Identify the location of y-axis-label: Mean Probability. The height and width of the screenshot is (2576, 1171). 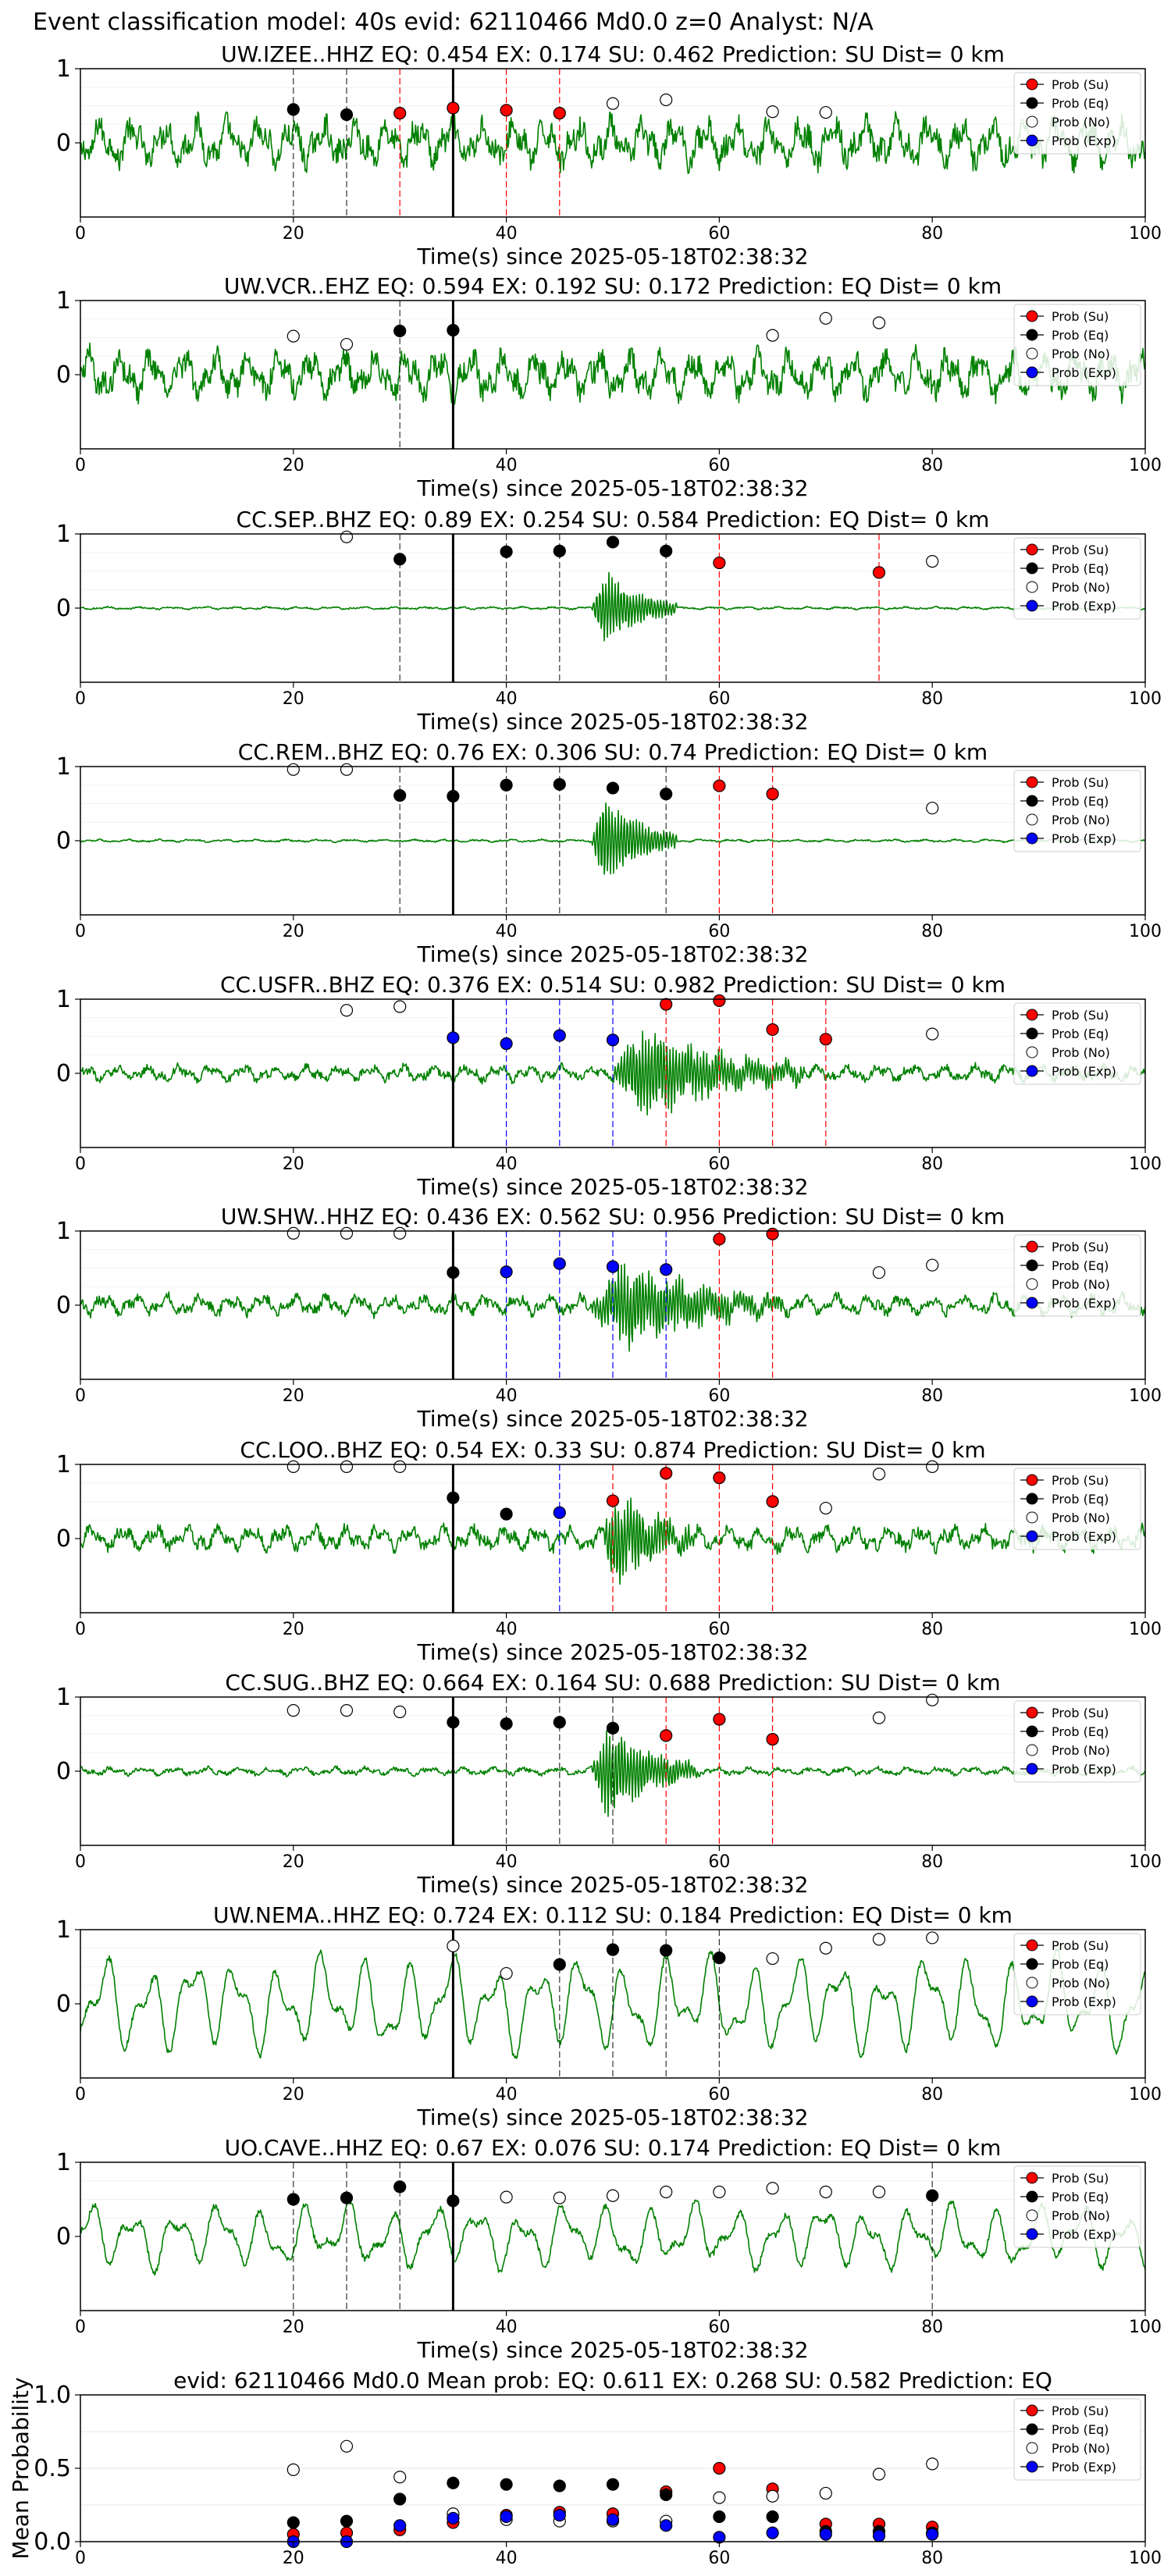
(21, 2468).